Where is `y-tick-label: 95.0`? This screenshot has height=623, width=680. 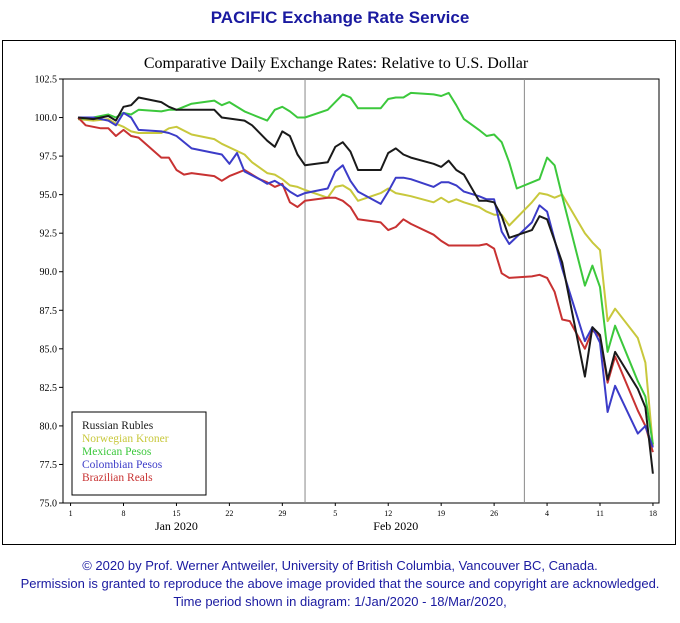
y-tick-label: 95.0 is located at coordinates (49, 195).